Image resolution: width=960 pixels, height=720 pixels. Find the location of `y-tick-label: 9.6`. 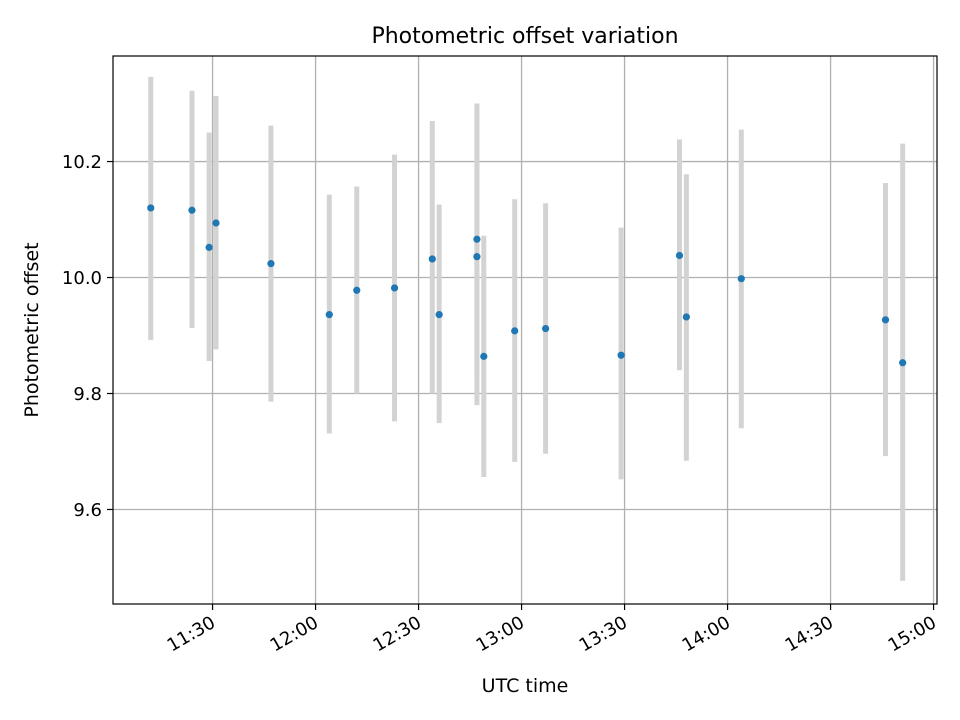

y-tick-label: 9.6 is located at coordinates (87, 510).